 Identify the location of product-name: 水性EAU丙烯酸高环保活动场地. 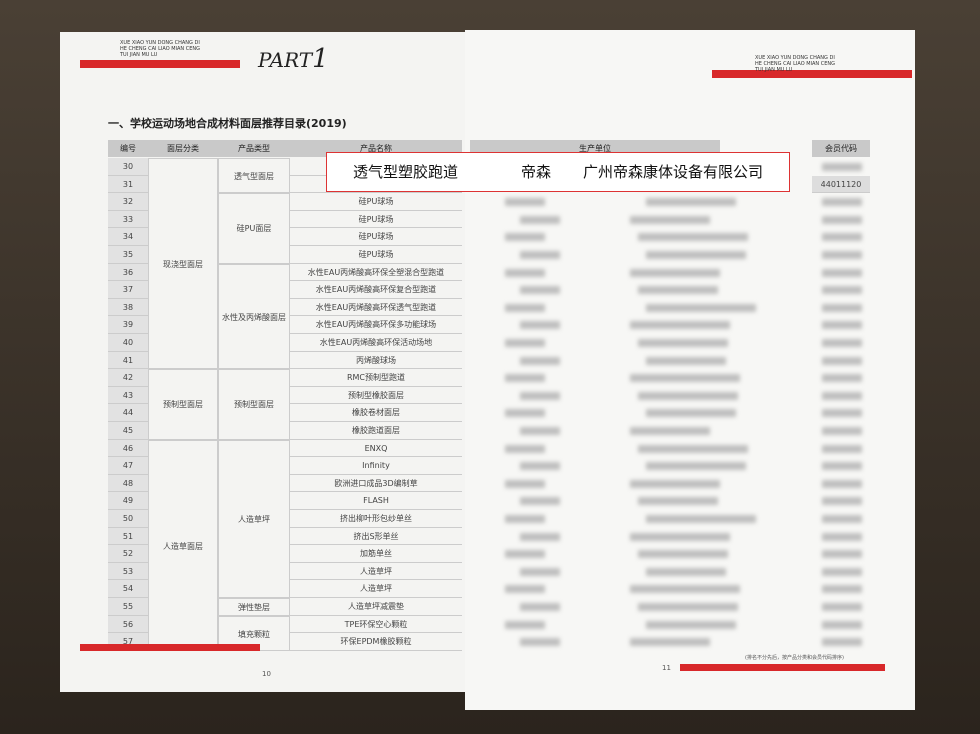
(376, 343).